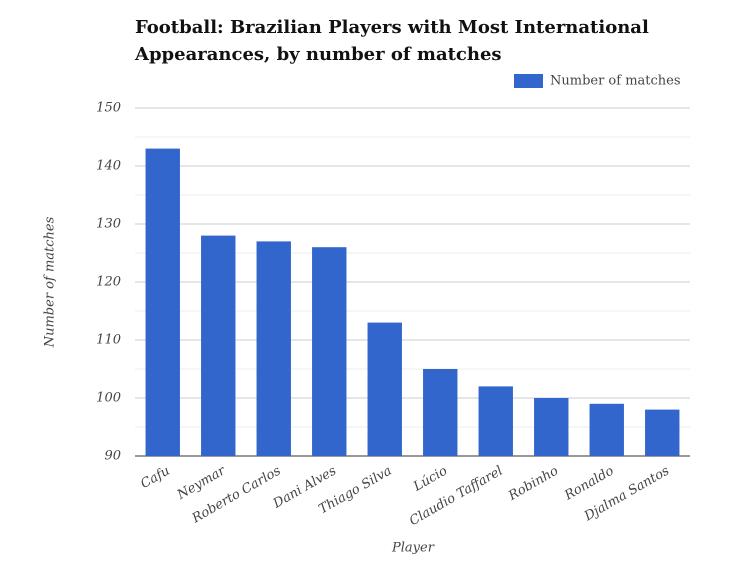  What do you see at coordinates (108, 108) in the screenshot?
I see `y-tick-label: 150` at bounding box center [108, 108].